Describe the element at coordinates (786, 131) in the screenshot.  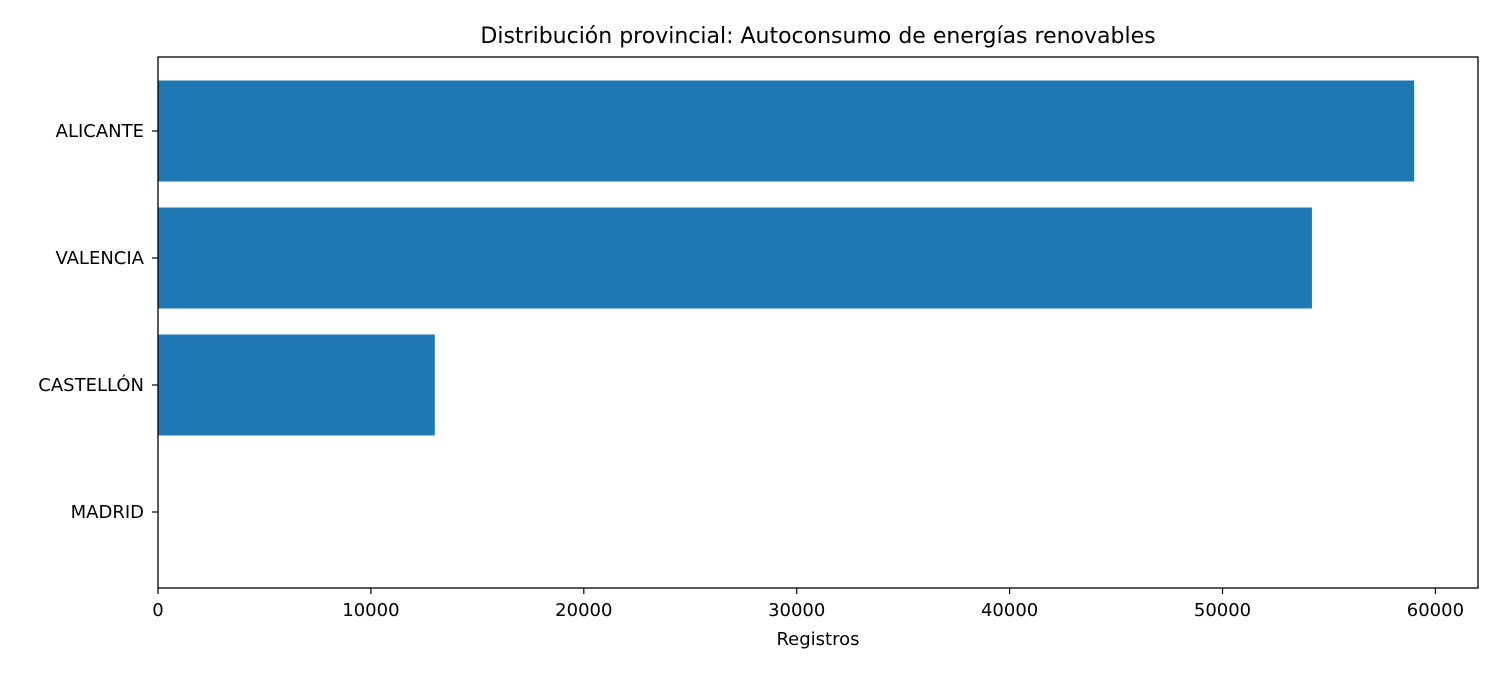
I see `bar-alicante` at that location.